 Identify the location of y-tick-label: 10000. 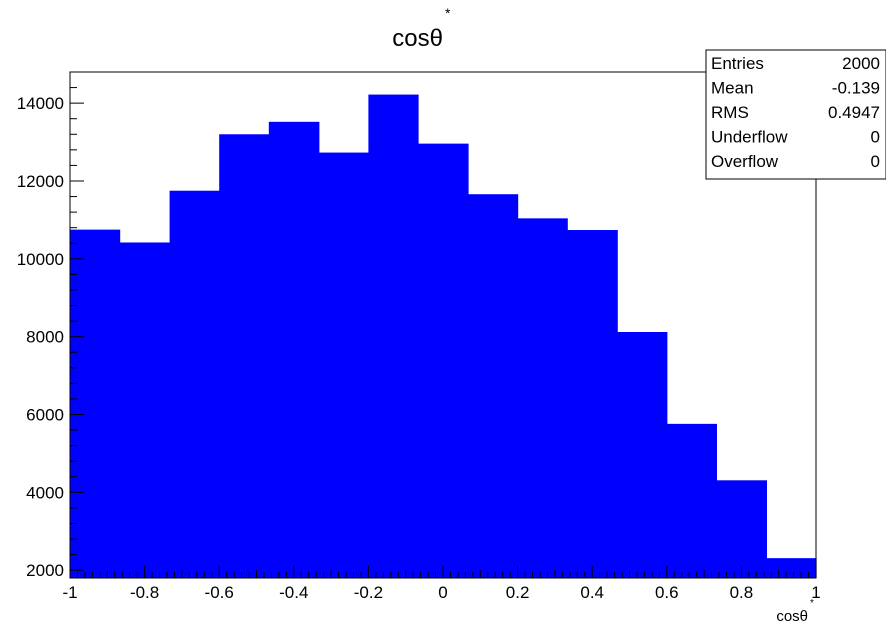
(40, 259).